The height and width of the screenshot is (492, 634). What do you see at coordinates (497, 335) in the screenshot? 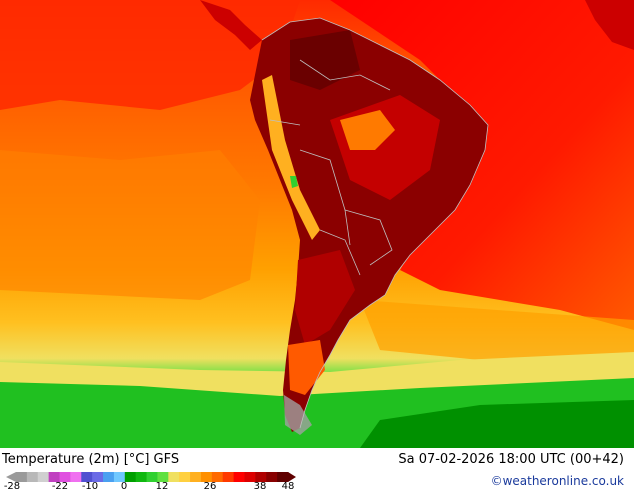
I see `south-atlantic-orange` at bounding box center [497, 335].